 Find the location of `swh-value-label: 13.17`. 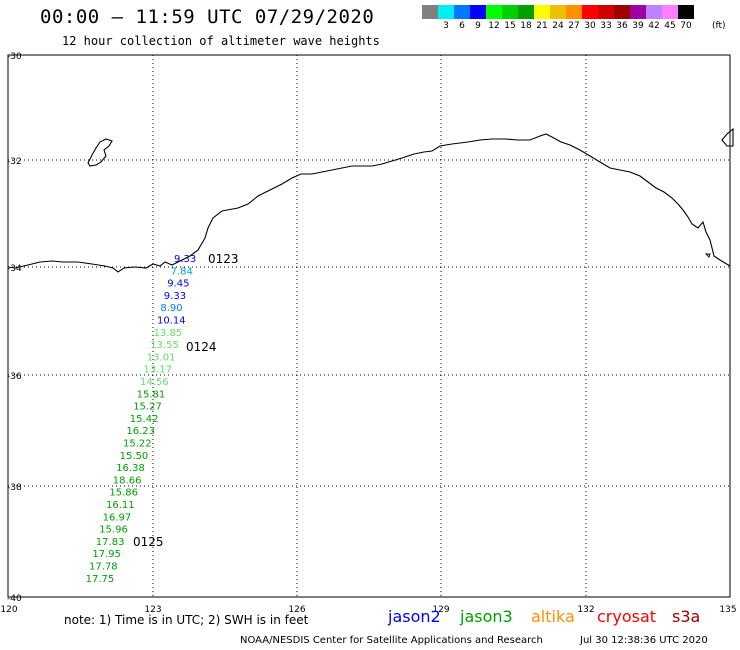

swh-value-label: 13.17 is located at coordinates (157, 370).